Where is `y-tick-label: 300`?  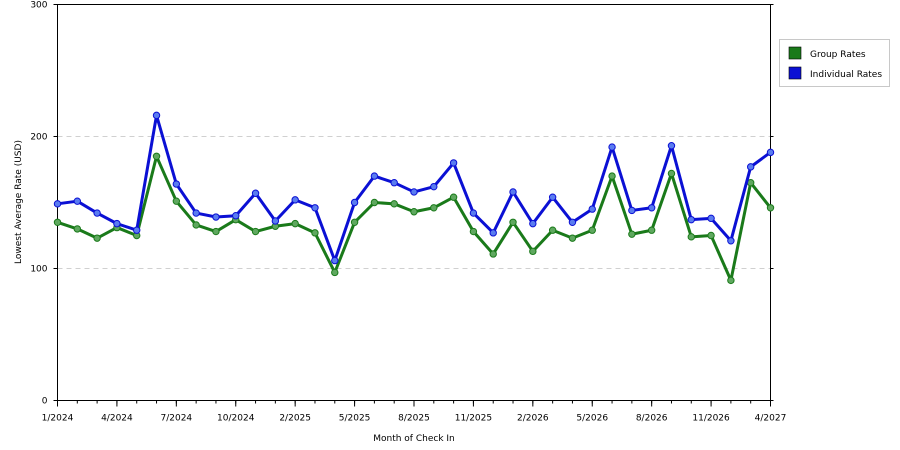 y-tick-label: 300 is located at coordinates (38, 6).